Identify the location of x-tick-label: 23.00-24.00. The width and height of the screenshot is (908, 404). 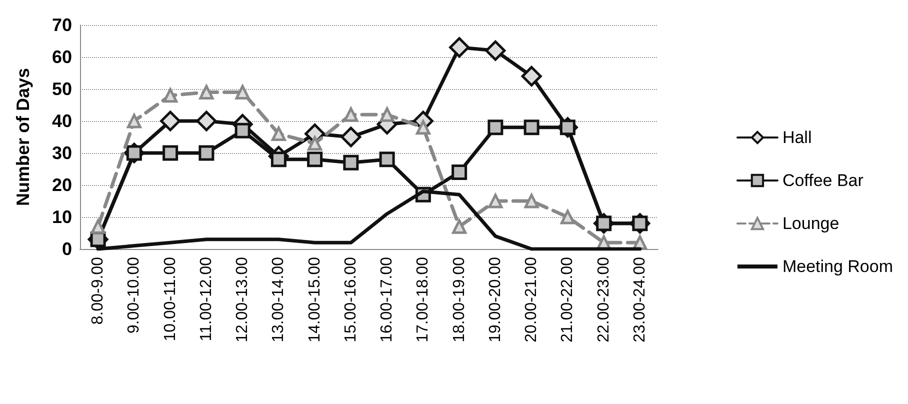
(639, 299).